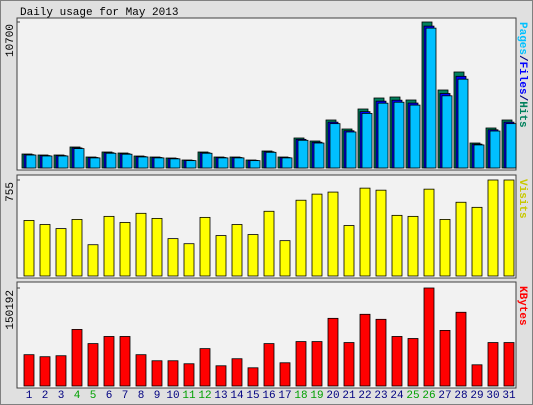 This screenshot has height=405, width=533. What do you see at coordinates (412, 396) in the screenshot?
I see `x-tick-label: 25` at bounding box center [412, 396].